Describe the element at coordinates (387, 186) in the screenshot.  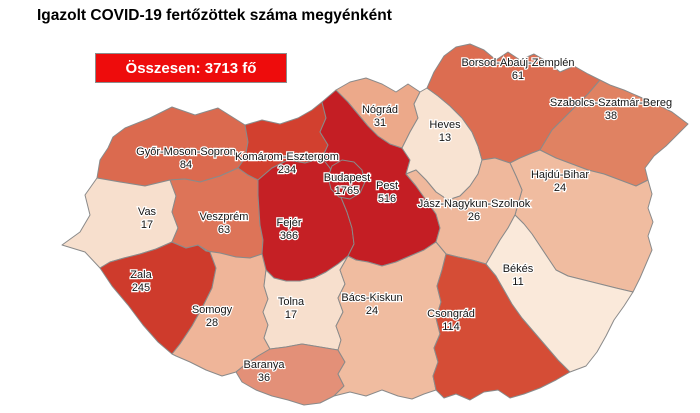
I see `county-label-pest: Pest` at that location.